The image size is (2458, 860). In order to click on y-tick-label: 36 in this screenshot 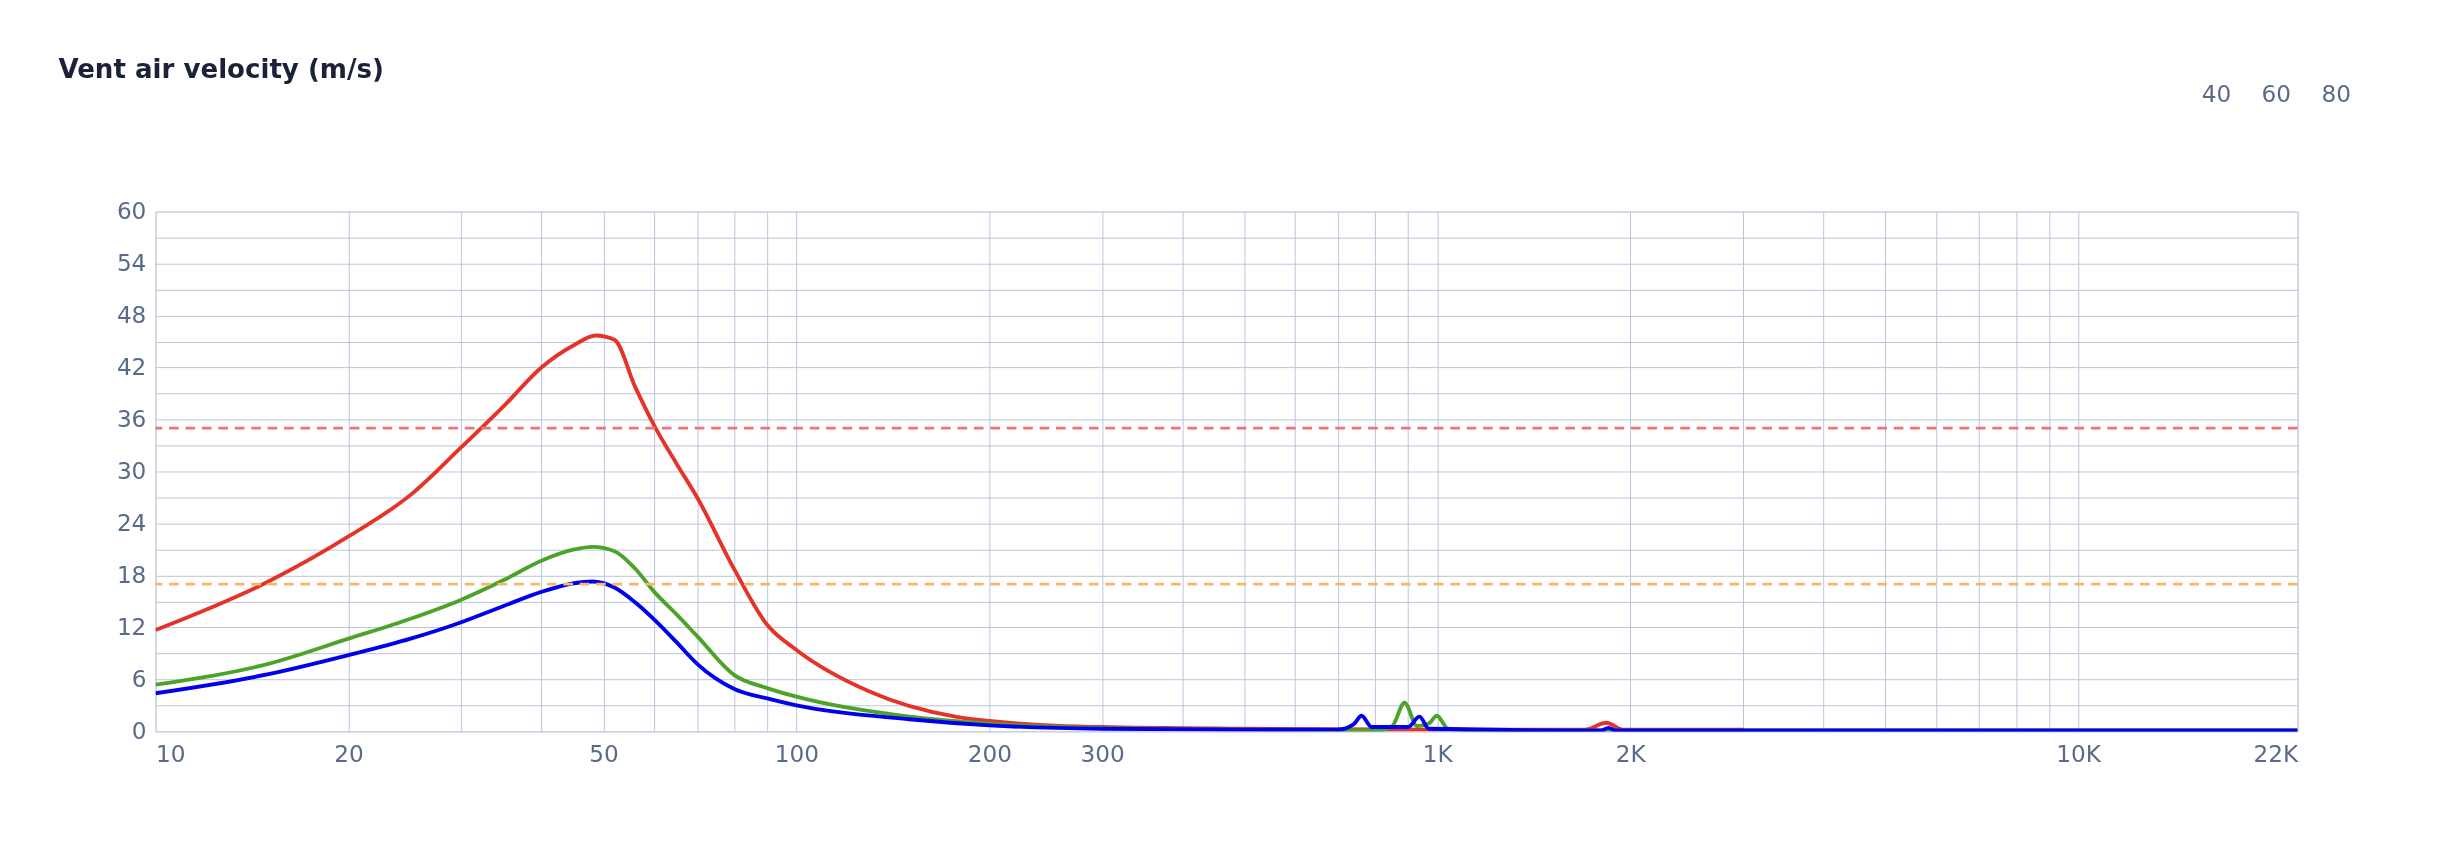, I will do `click(131, 418)`.